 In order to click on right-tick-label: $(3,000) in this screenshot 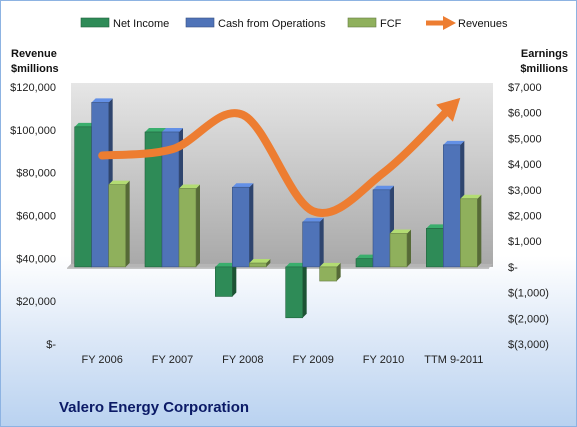, I will do `click(528, 345)`.